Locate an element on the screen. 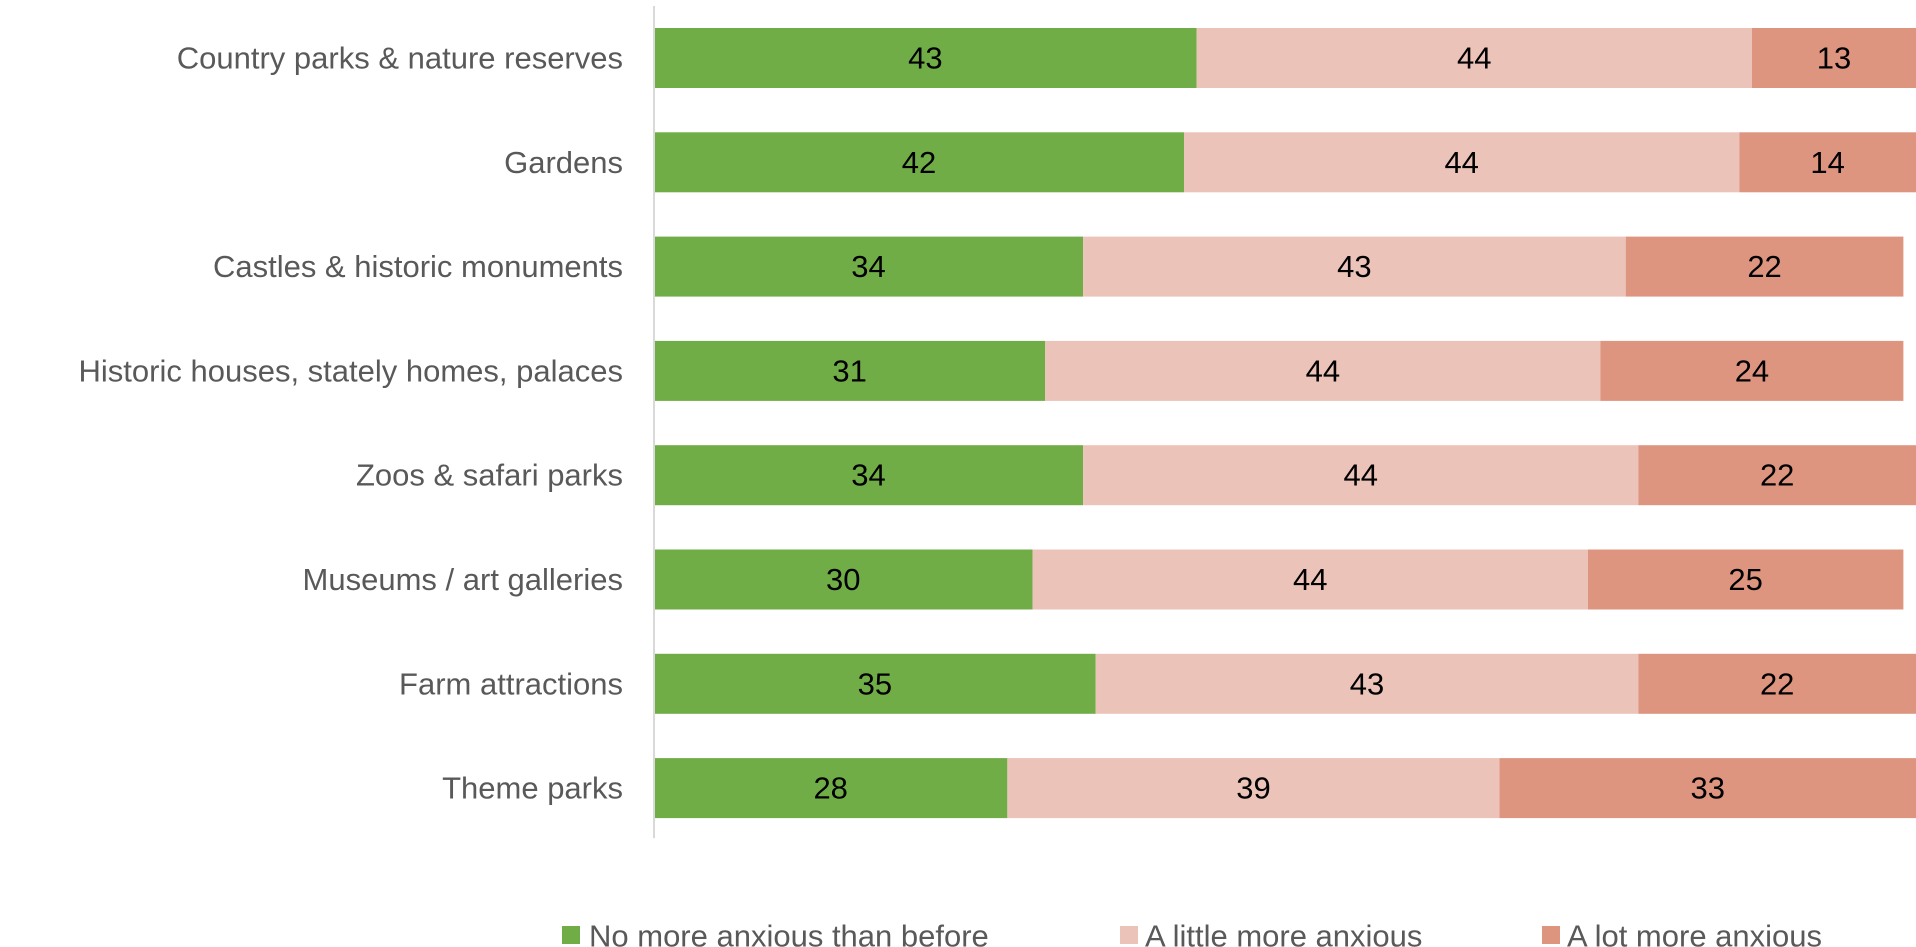 This screenshot has width=1916, height=947. legend-label: A lot more anxious is located at coordinates (1694, 933).